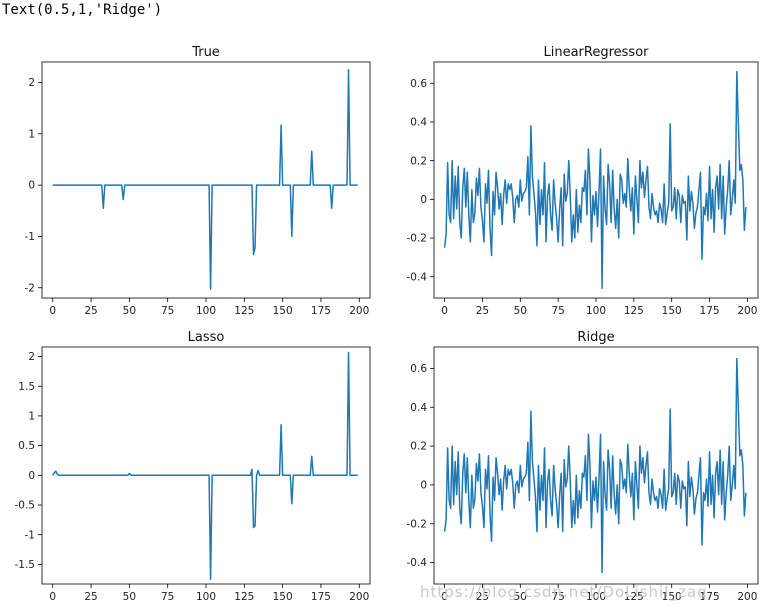 Image resolution: width=773 pixels, height=613 pixels. I want to click on panel-title: Ridge, so click(595, 337).